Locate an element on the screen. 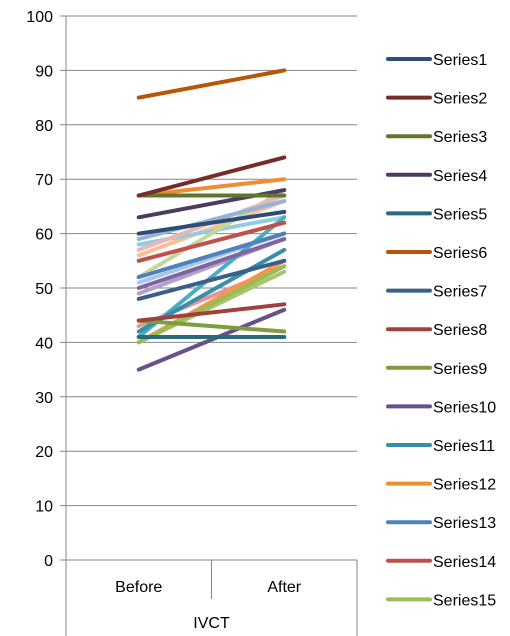 The image size is (510, 636). legend-label: Series13 is located at coordinates (464, 523).